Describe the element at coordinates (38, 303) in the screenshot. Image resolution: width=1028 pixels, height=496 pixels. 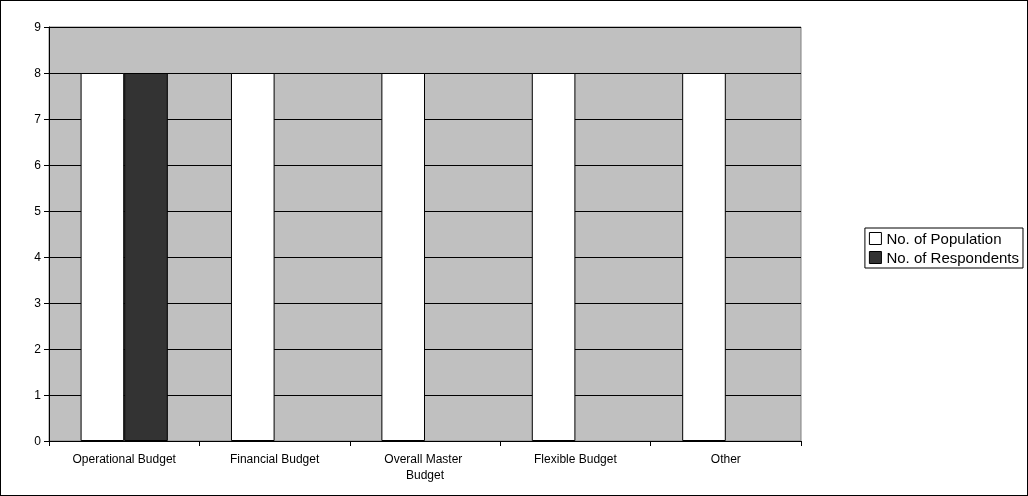
I see `y-tick-label: 3` at that location.